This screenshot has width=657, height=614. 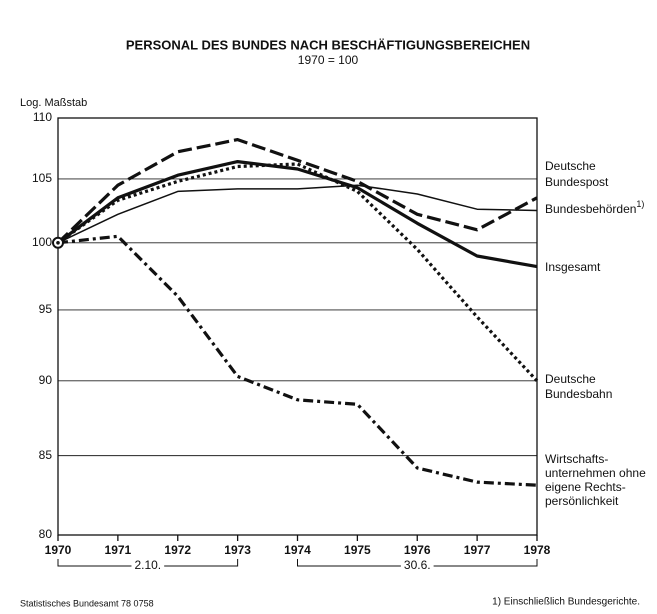 I want to click on series-label: unternehmen ohne, so click(x=595, y=473).